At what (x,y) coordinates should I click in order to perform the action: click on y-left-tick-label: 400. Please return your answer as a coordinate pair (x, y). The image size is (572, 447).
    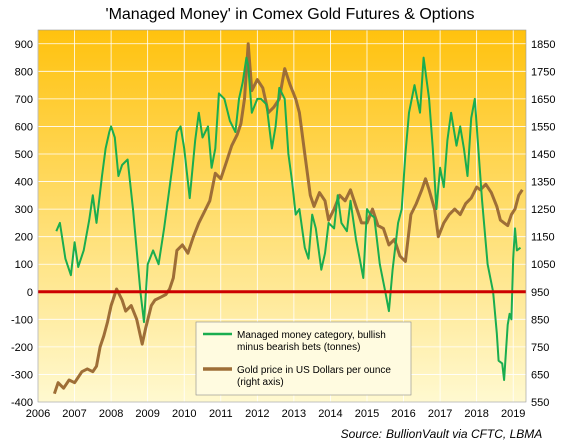
    Looking at the image, I should click on (24, 183).